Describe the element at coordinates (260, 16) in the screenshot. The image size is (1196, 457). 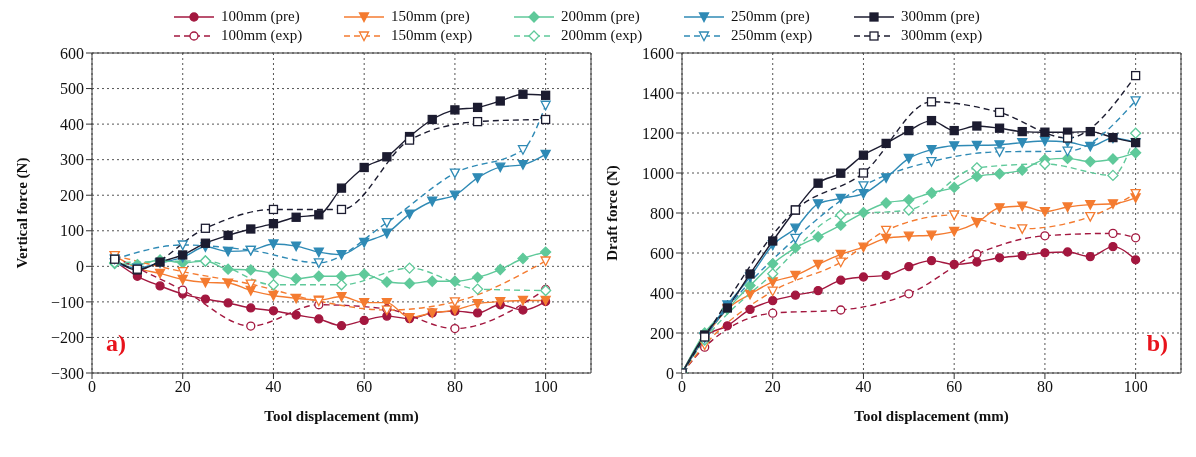
I see `legend-label: 100mm (pre)` at that location.